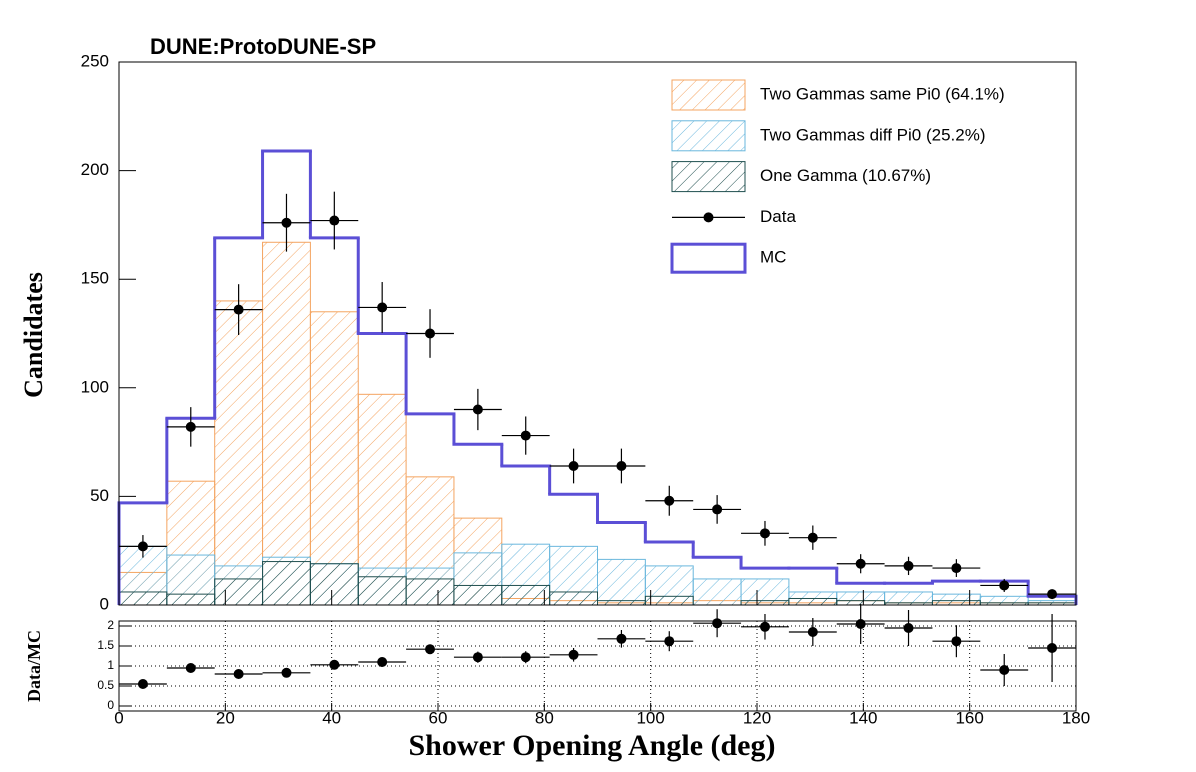 The image size is (1196, 772). Describe the element at coordinates (778, 216) in the screenshot. I see `legend-label: Data` at that location.